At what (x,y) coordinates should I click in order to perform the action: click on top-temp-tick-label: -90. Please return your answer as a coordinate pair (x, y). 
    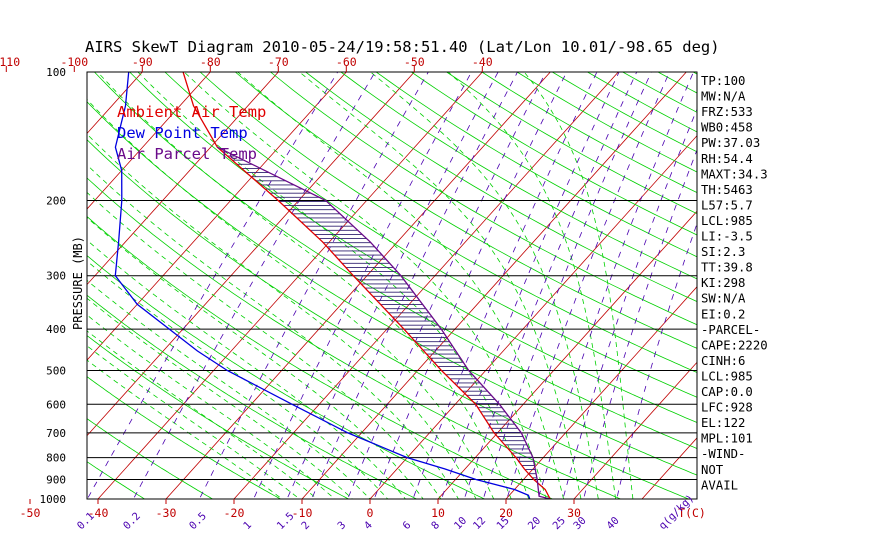
    Looking at the image, I should click on (142, 62).